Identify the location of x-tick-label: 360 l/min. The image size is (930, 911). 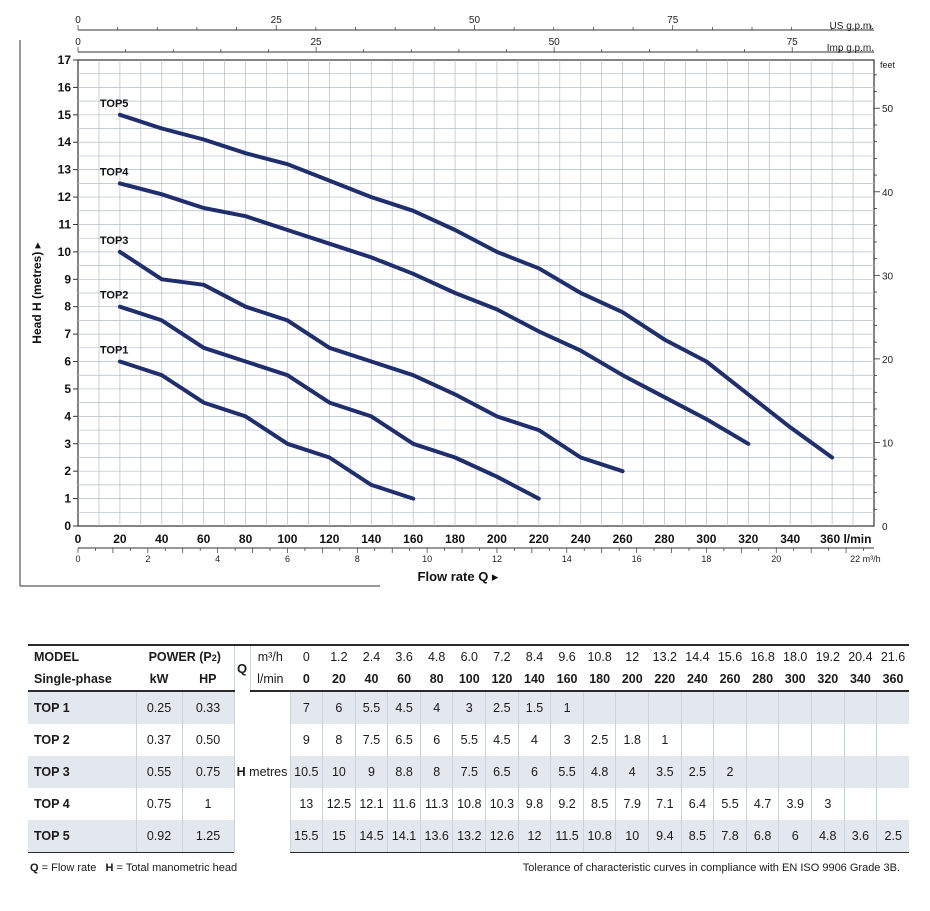
(845, 539).